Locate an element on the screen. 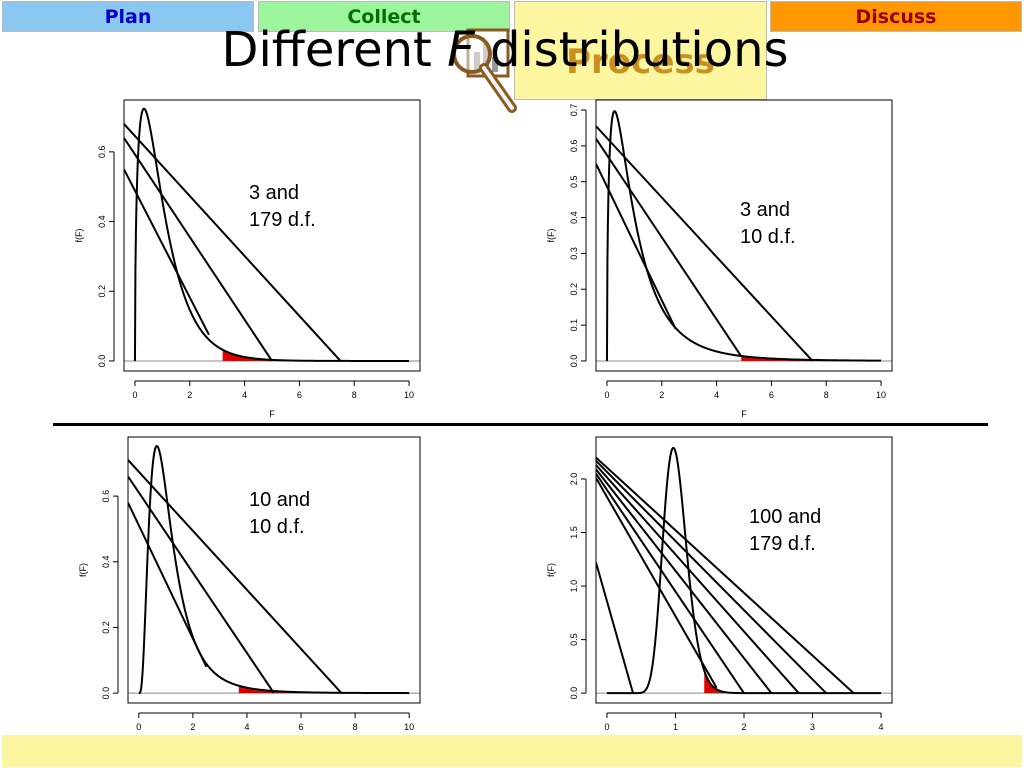  tab-process: Process is located at coordinates (640, 50).